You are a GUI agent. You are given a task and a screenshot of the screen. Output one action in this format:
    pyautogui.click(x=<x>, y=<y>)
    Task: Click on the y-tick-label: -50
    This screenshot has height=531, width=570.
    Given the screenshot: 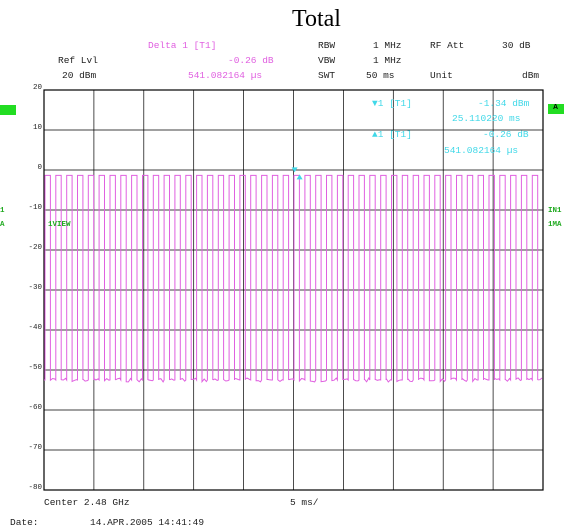 What is the action you would take?
    pyautogui.click(x=35, y=368)
    